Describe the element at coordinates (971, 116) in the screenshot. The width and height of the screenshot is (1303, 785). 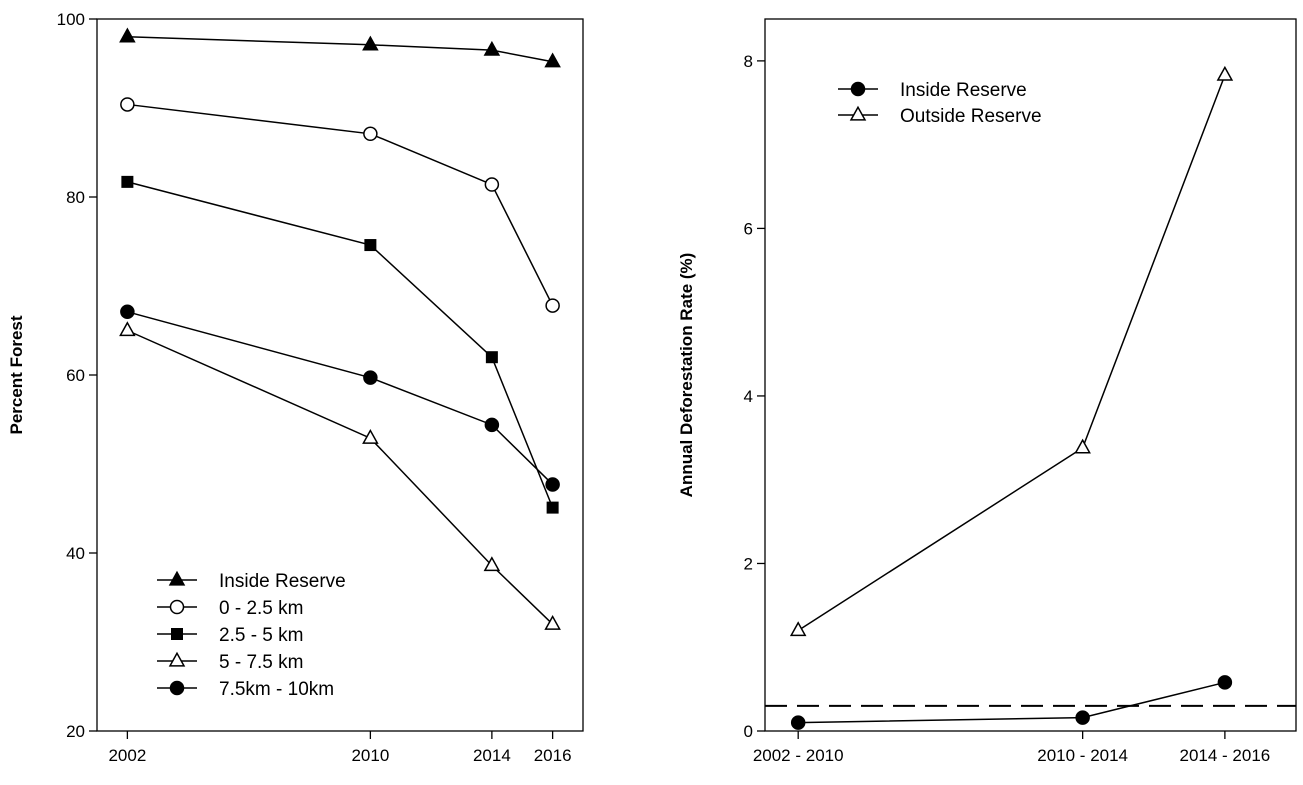
I see `legend-label: Outside Reserve` at that location.